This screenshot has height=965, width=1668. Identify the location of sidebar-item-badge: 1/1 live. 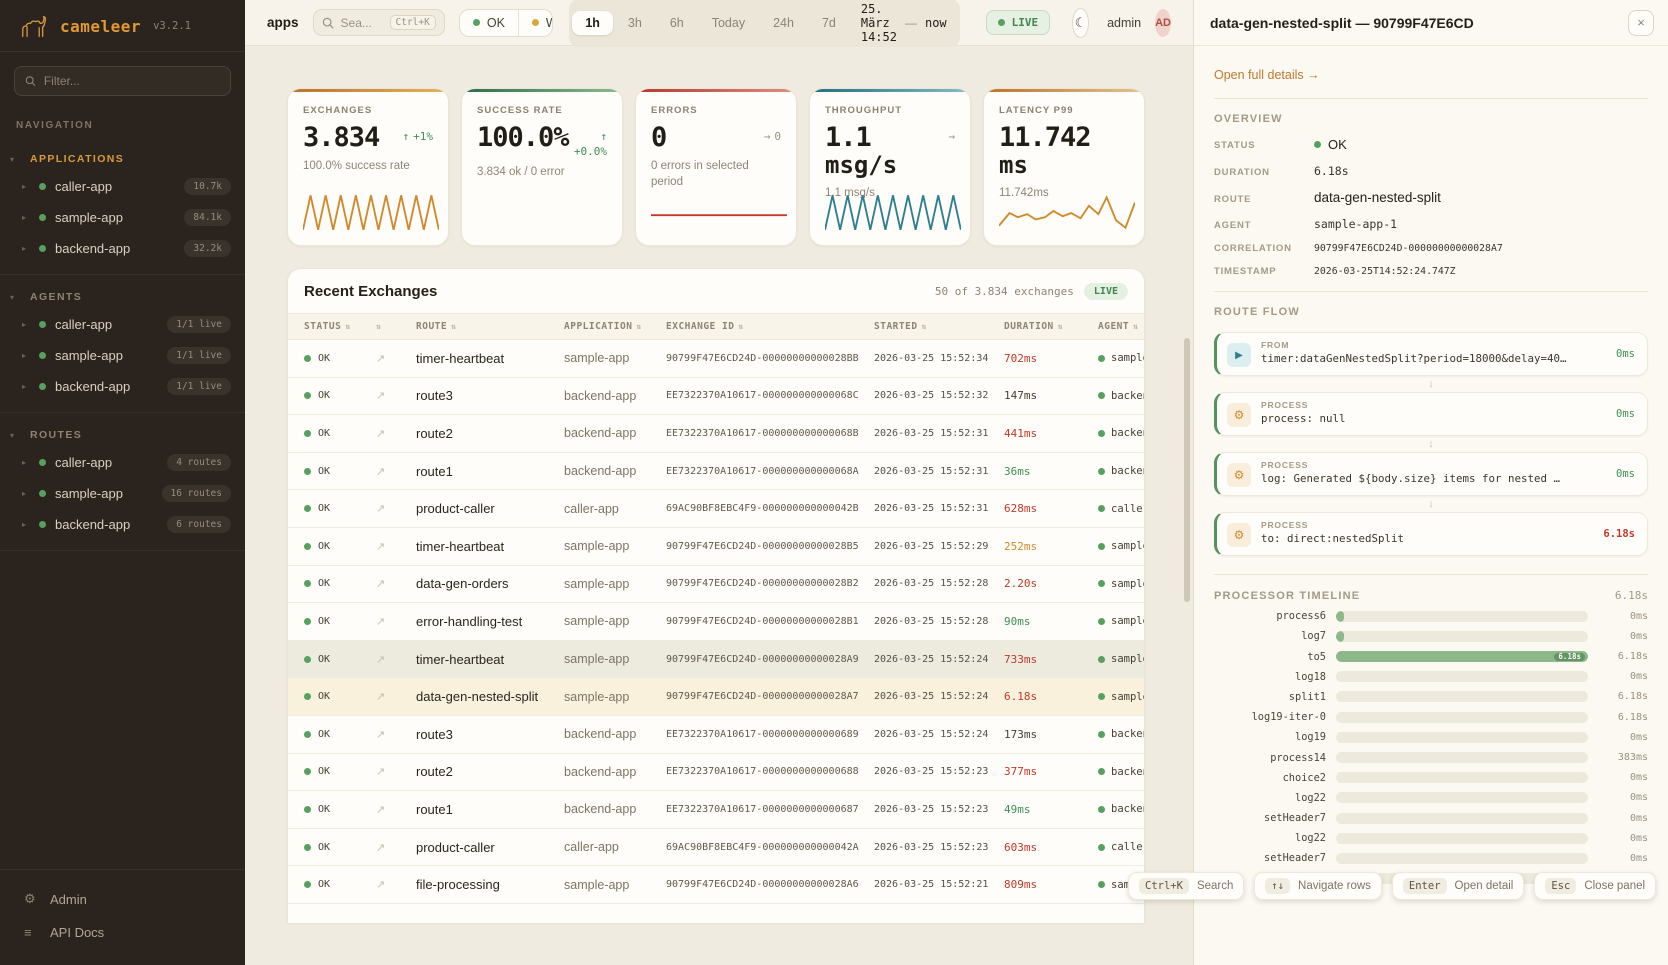
(199, 324).